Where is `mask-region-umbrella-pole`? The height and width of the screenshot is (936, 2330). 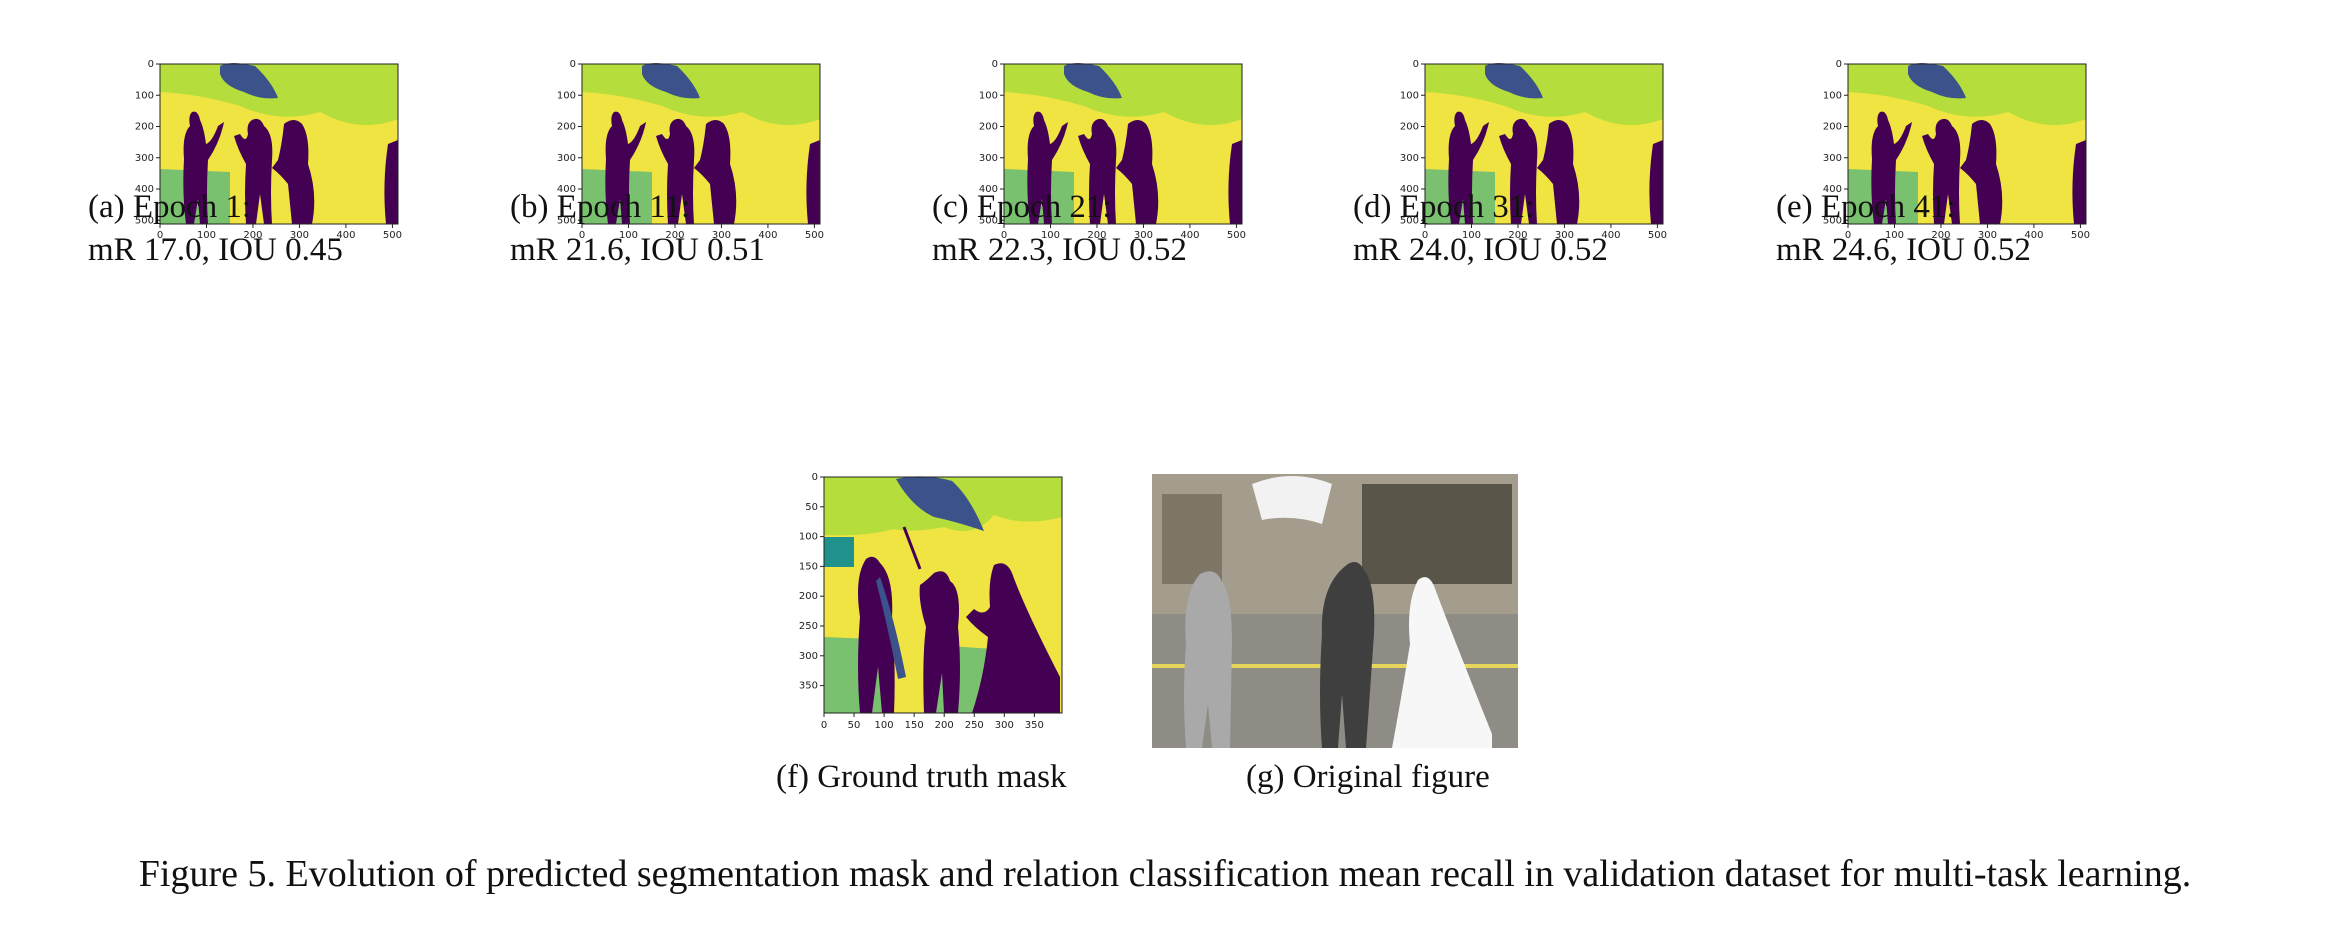
mask-region-umbrella-pole is located at coordinates (912, 548).